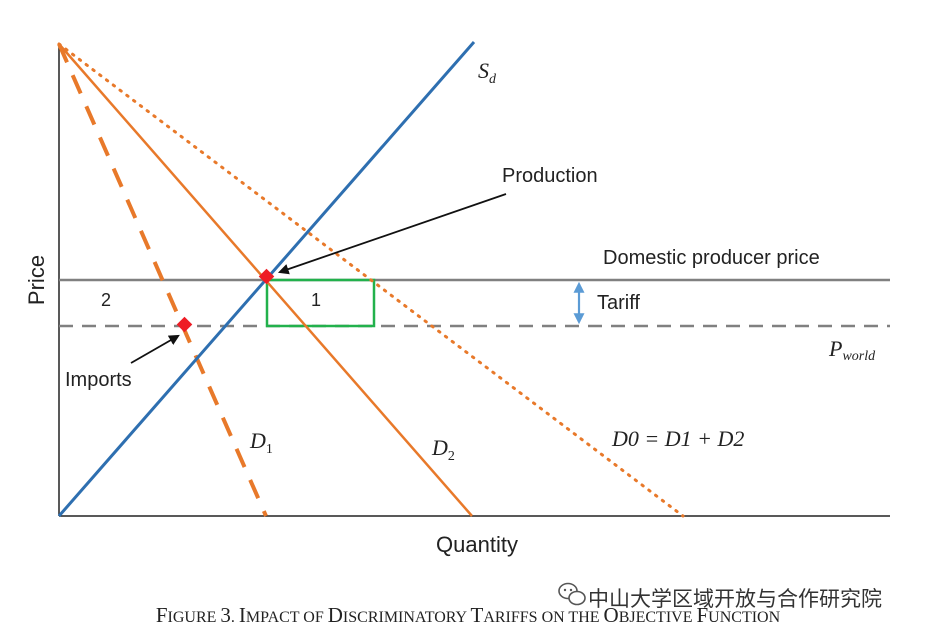 The width and height of the screenshot is (936, 642). I want to click on production-arrow, so click(392, 234).